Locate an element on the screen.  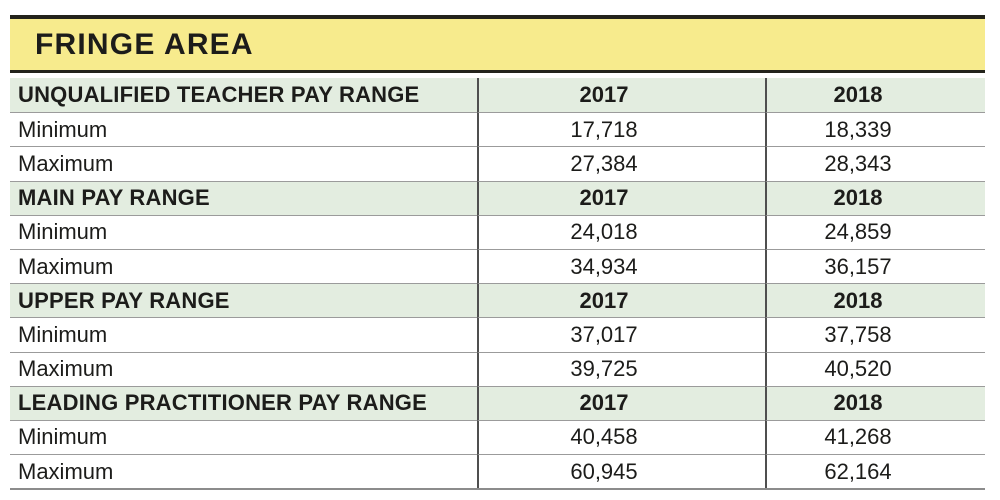
value-2017: 40,458 is located at coordinates (621, 437).